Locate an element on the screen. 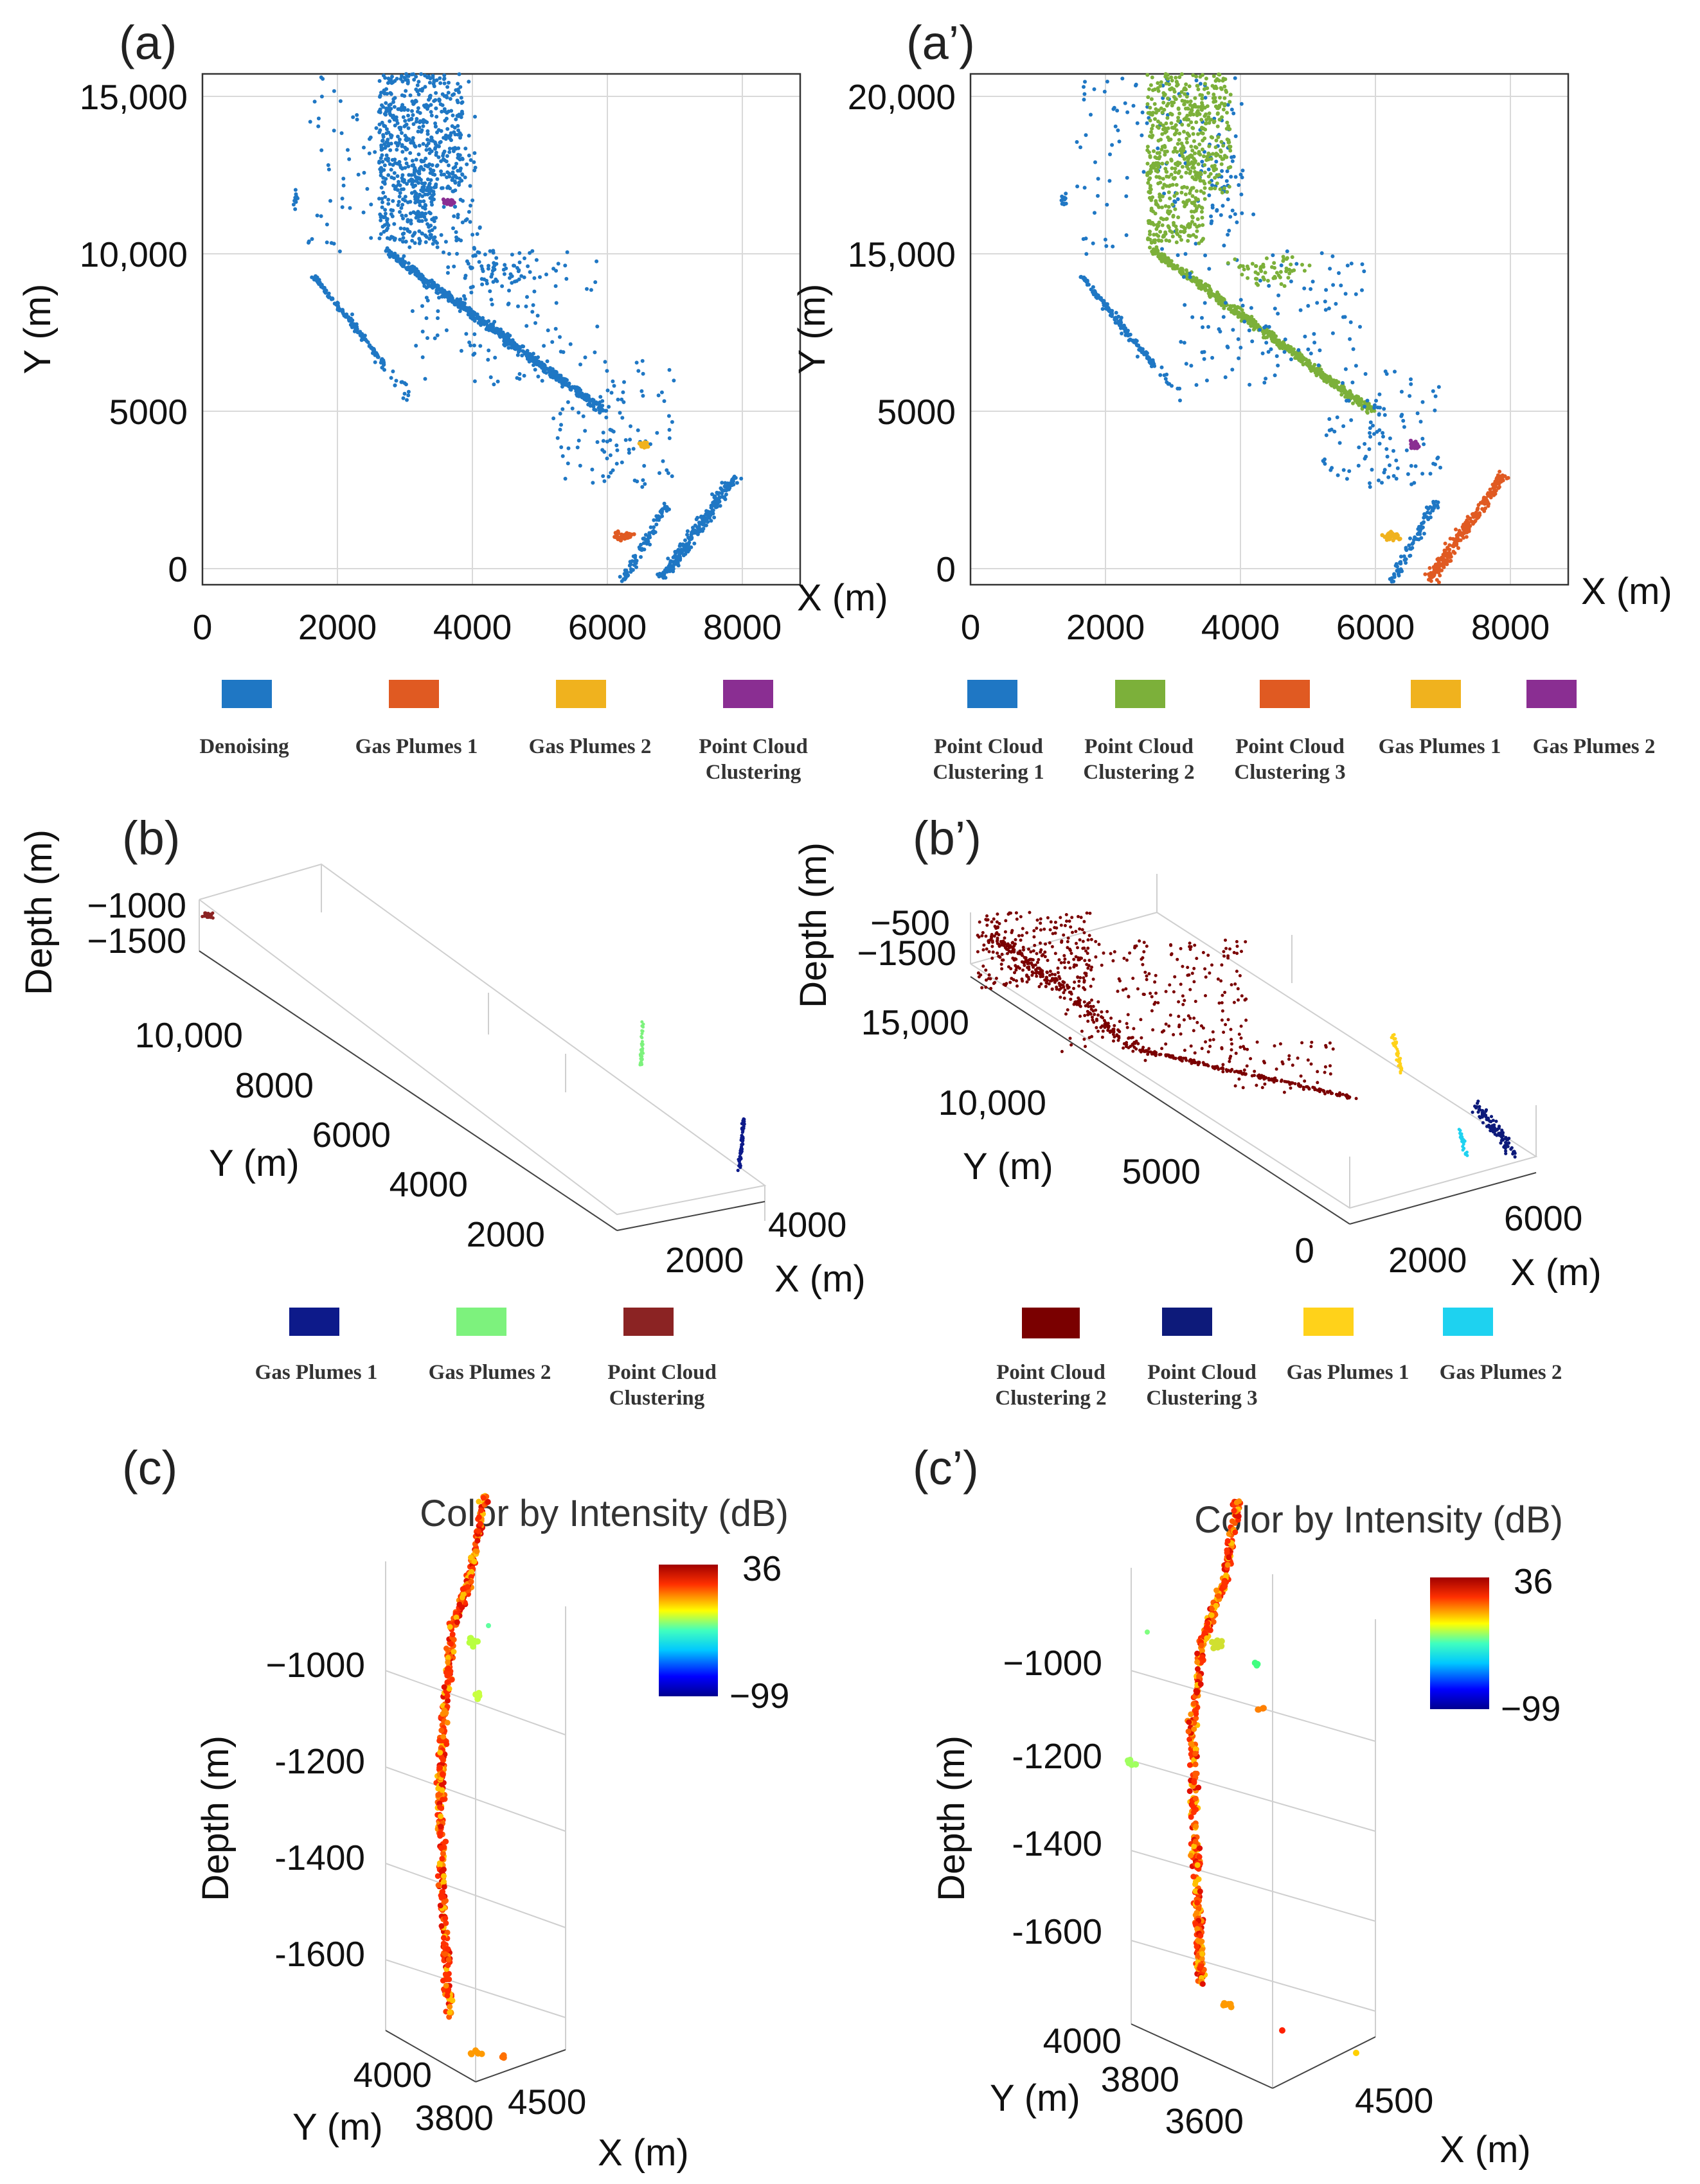  panel-a-frame is located at coordinates (501, 329).